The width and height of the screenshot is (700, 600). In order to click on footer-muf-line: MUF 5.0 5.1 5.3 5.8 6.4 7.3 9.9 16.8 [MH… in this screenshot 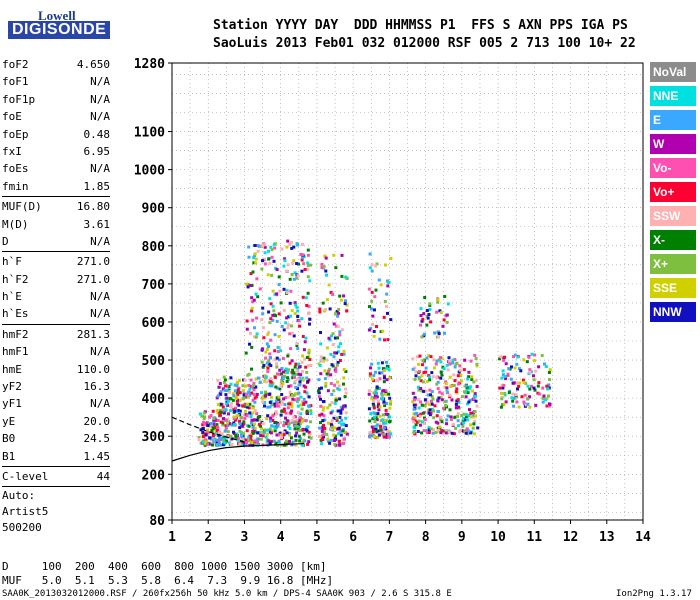, I will do `click(168, 580)`.